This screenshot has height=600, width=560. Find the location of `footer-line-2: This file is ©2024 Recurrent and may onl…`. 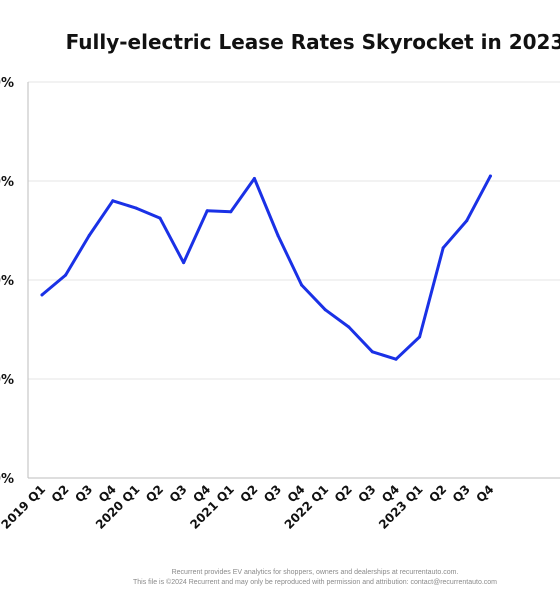

footer-line-2: This file is ©2024 Recurrent and may onl… is located at coordinates (315, 582).